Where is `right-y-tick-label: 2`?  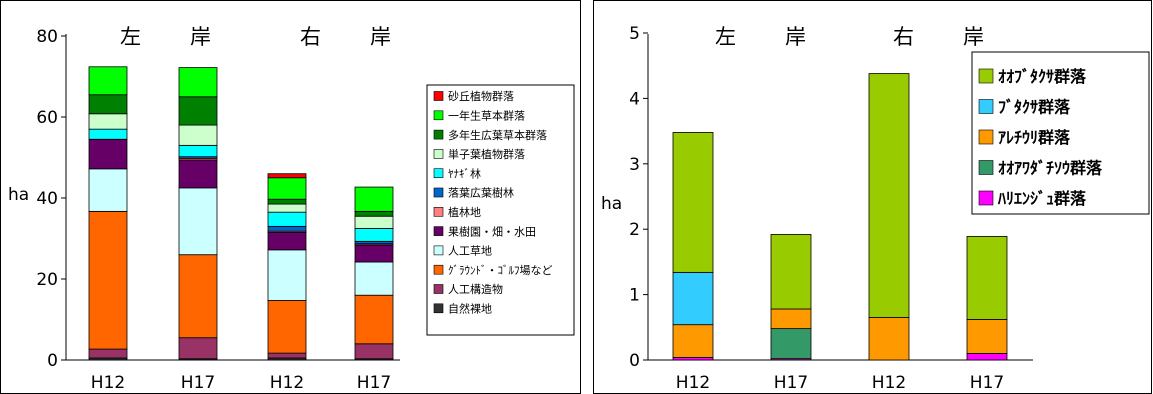
right-y-tick-label: 2 is located at coordinates (634, 230).